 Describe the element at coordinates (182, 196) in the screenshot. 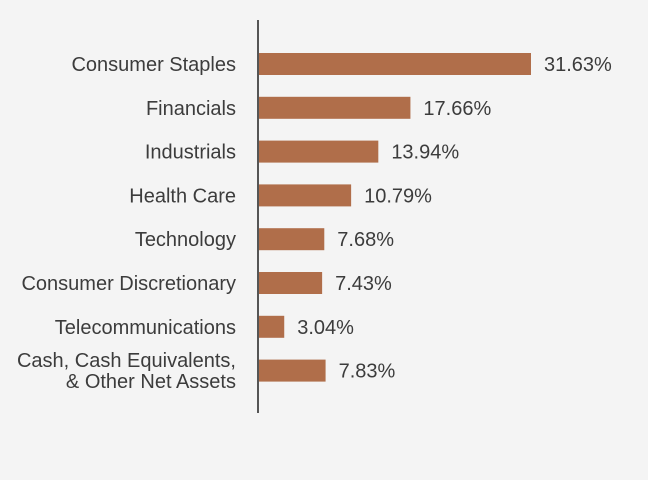

I see `category-label-3: Health Care` at that location.